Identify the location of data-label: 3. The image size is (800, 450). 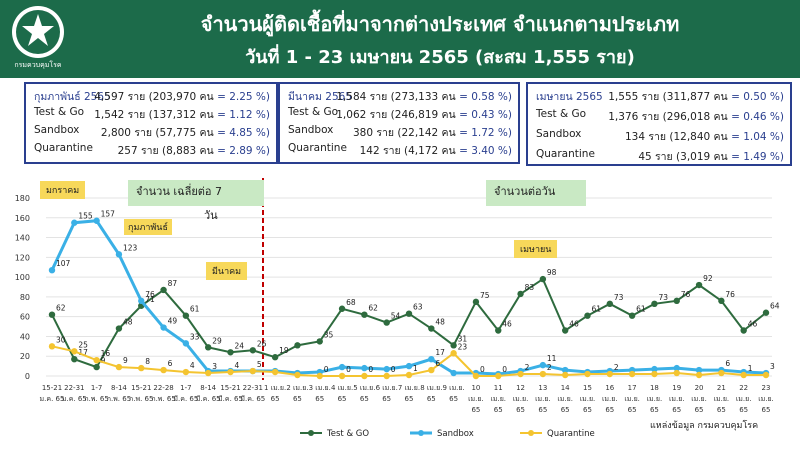
(772, 366).